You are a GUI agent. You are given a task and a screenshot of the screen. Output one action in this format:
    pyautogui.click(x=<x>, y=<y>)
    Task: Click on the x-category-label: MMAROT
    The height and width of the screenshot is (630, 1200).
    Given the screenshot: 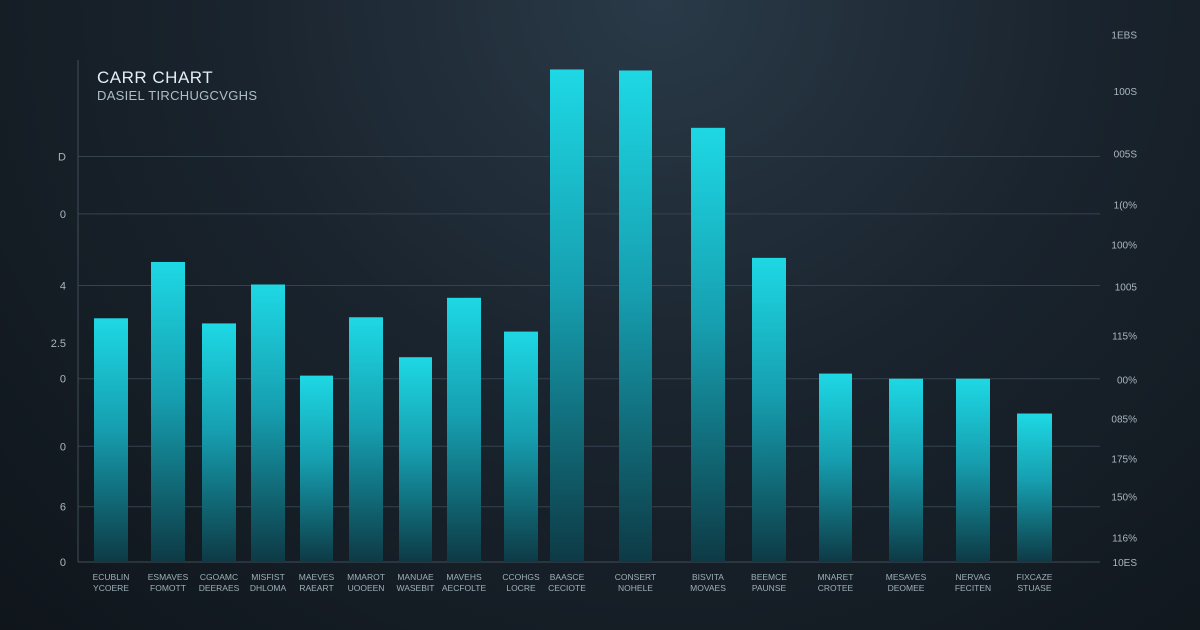 What is the action you would take?
    pyautogui.click(x=366, y=577)
    